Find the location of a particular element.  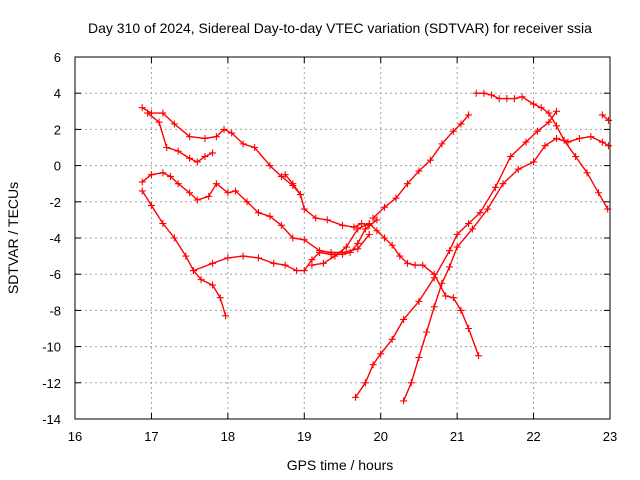

x-axis-label: GPS time / hours is located at coordinates (340, 465).